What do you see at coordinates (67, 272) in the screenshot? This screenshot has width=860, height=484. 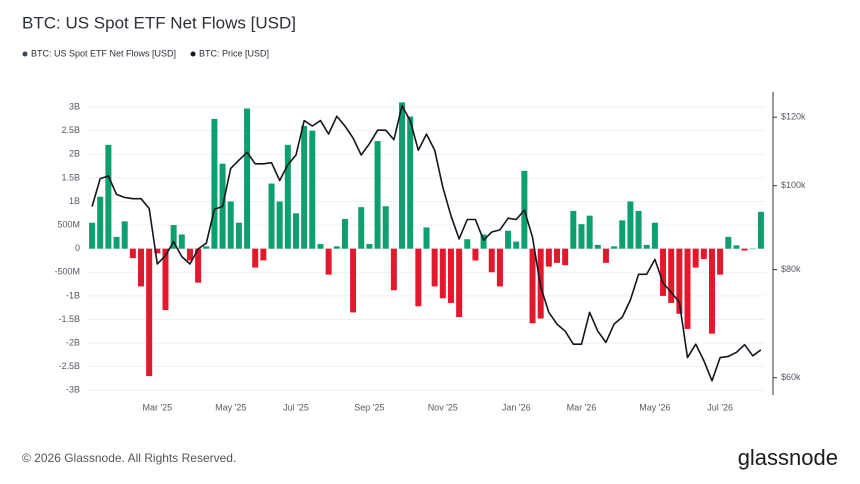 I see `y-tick-label: -500M` at bounding box center [67, 272].